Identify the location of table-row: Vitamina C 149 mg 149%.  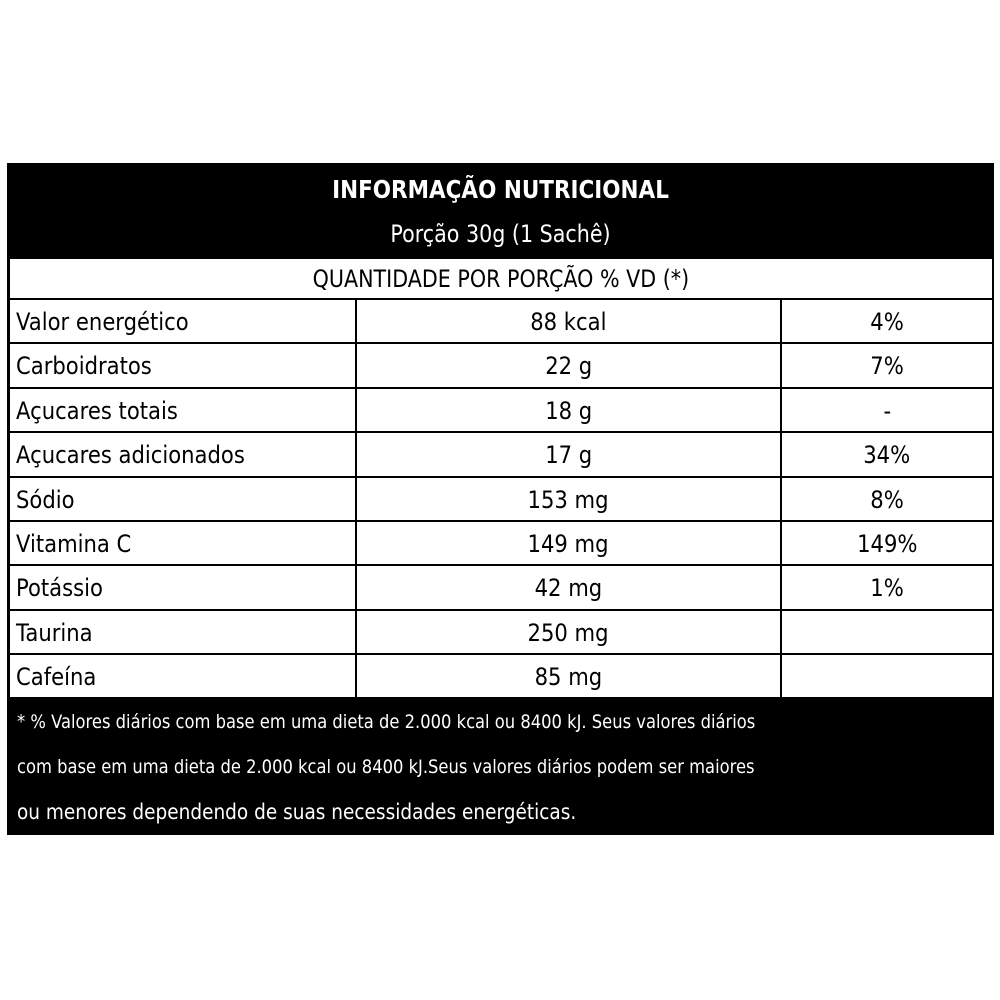
(501, 544).